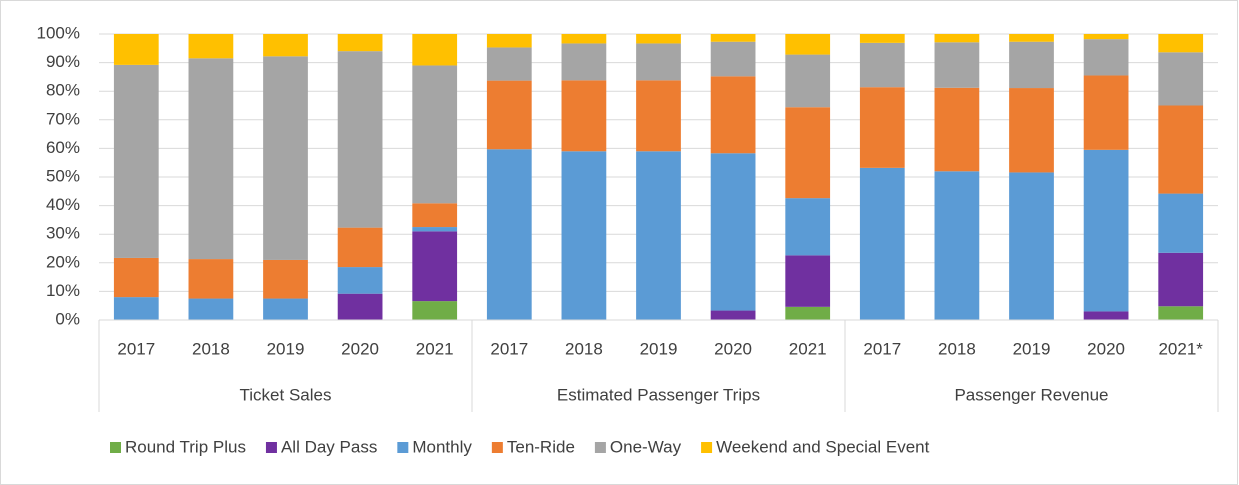 The width and height of the screenshot is (1239, 485). What do you see at coordinates (63, 147) in the screenshot?
I see `y-tick-label: 60%` at bounding box center [63, 147].